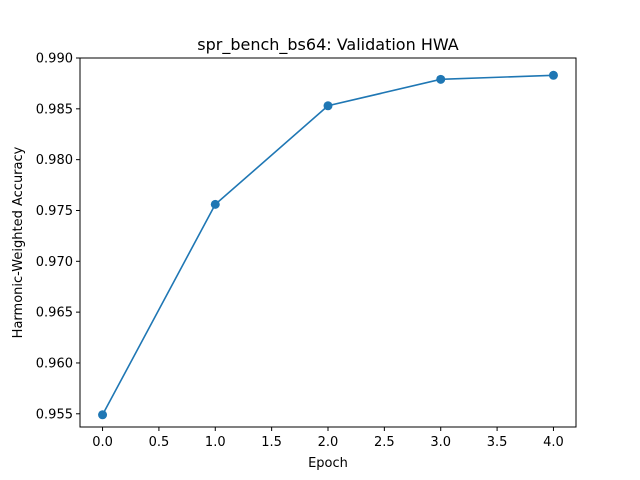  What do you see at coordinates (54, 211) in the screenshot?
I see `y-tick-label: 0.975` at bounding box center [54, 211].